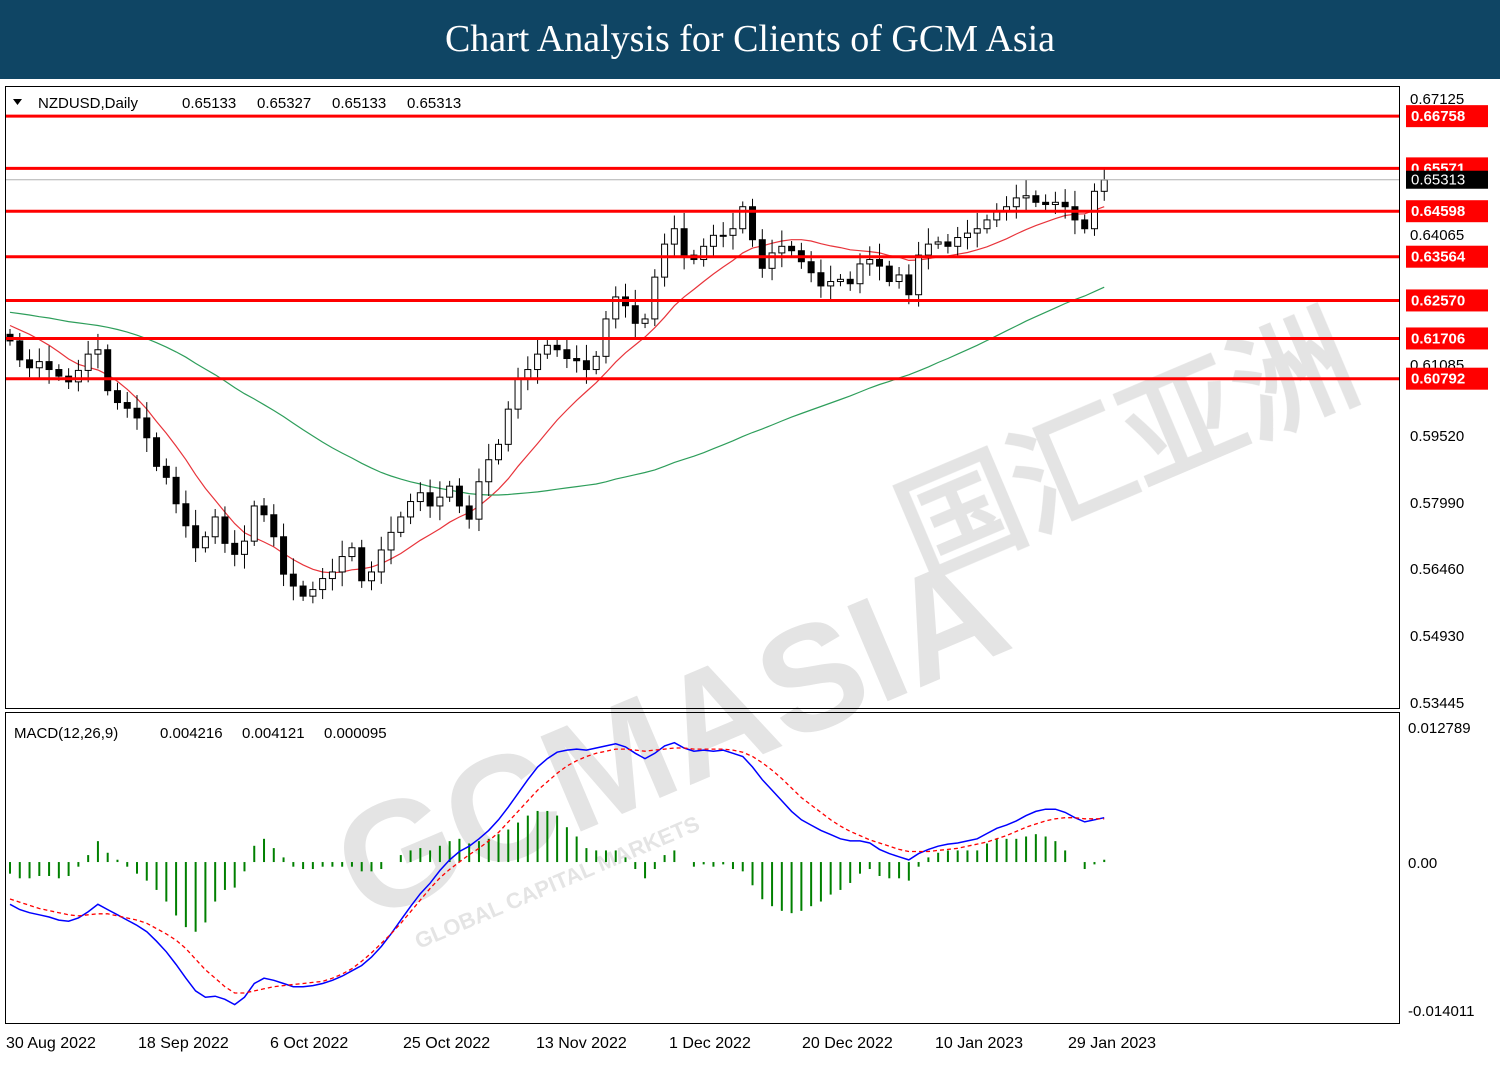 The height and width of the screenshot is (1071, 1500). Describe the element at coordinates (1438, 116) in the screenshot. I see `level-label: 0.66758` at that location.